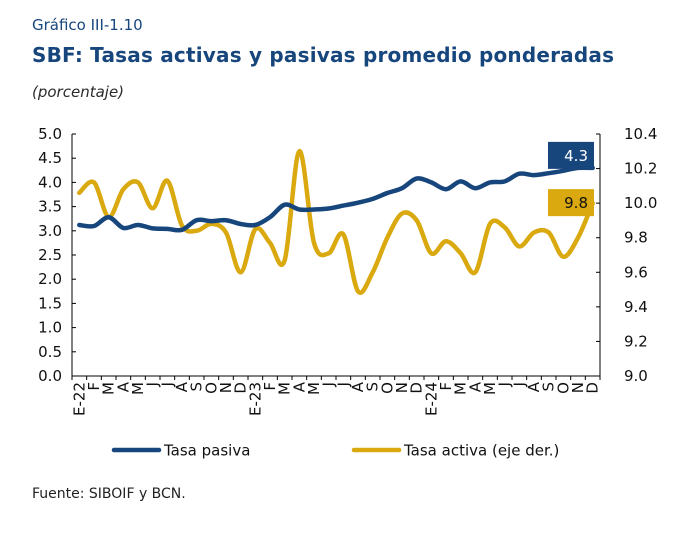  Describe the element at coordinates (640, 203) in the screenshot. I see `right-tick-label: 10.0` at that location.